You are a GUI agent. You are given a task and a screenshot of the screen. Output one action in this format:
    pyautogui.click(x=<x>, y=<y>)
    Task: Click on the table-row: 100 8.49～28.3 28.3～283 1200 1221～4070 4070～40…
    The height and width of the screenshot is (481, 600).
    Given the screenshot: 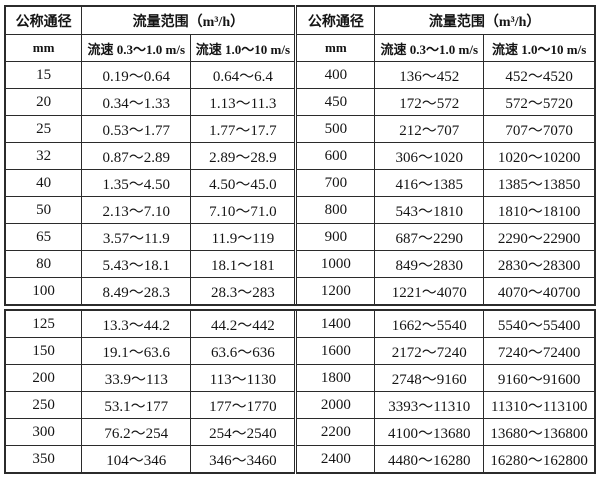 What is the action you would take?
    pyautogui.click(x=300, y=292)
    